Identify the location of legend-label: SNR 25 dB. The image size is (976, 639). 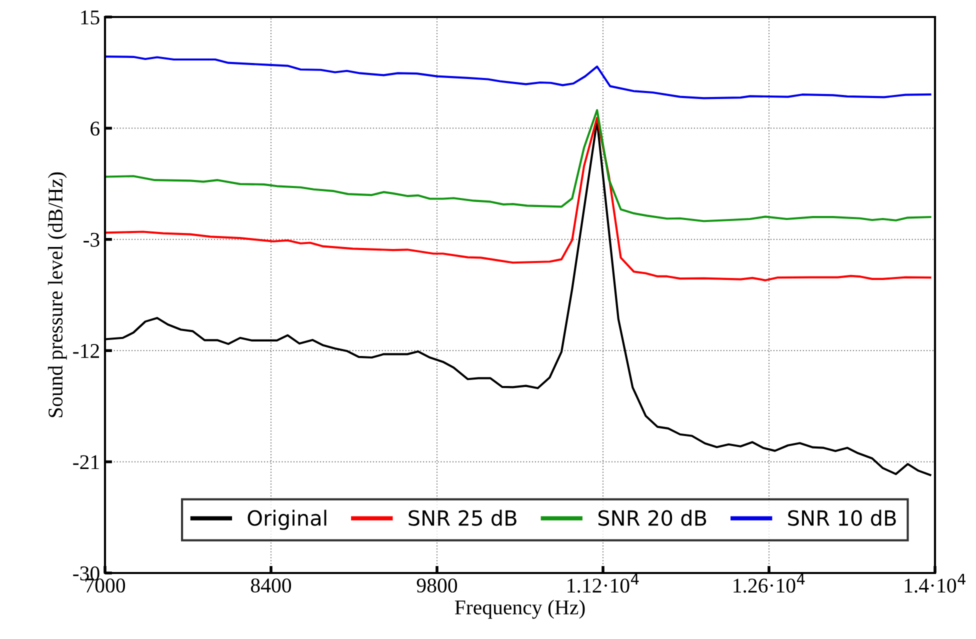
(462, 518).